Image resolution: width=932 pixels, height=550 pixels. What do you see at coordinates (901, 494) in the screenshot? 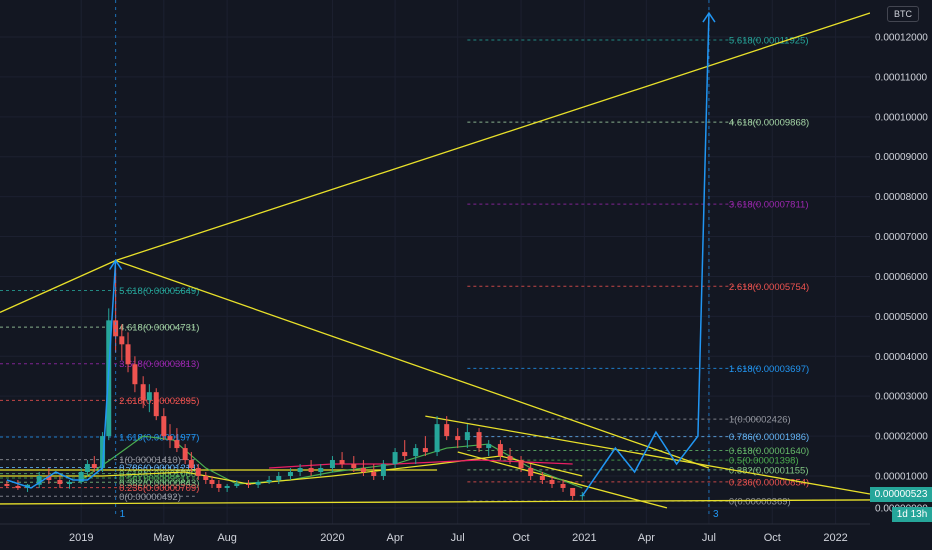
I see `last-price-label: 0.00000523` at bounding box center [901, 494].